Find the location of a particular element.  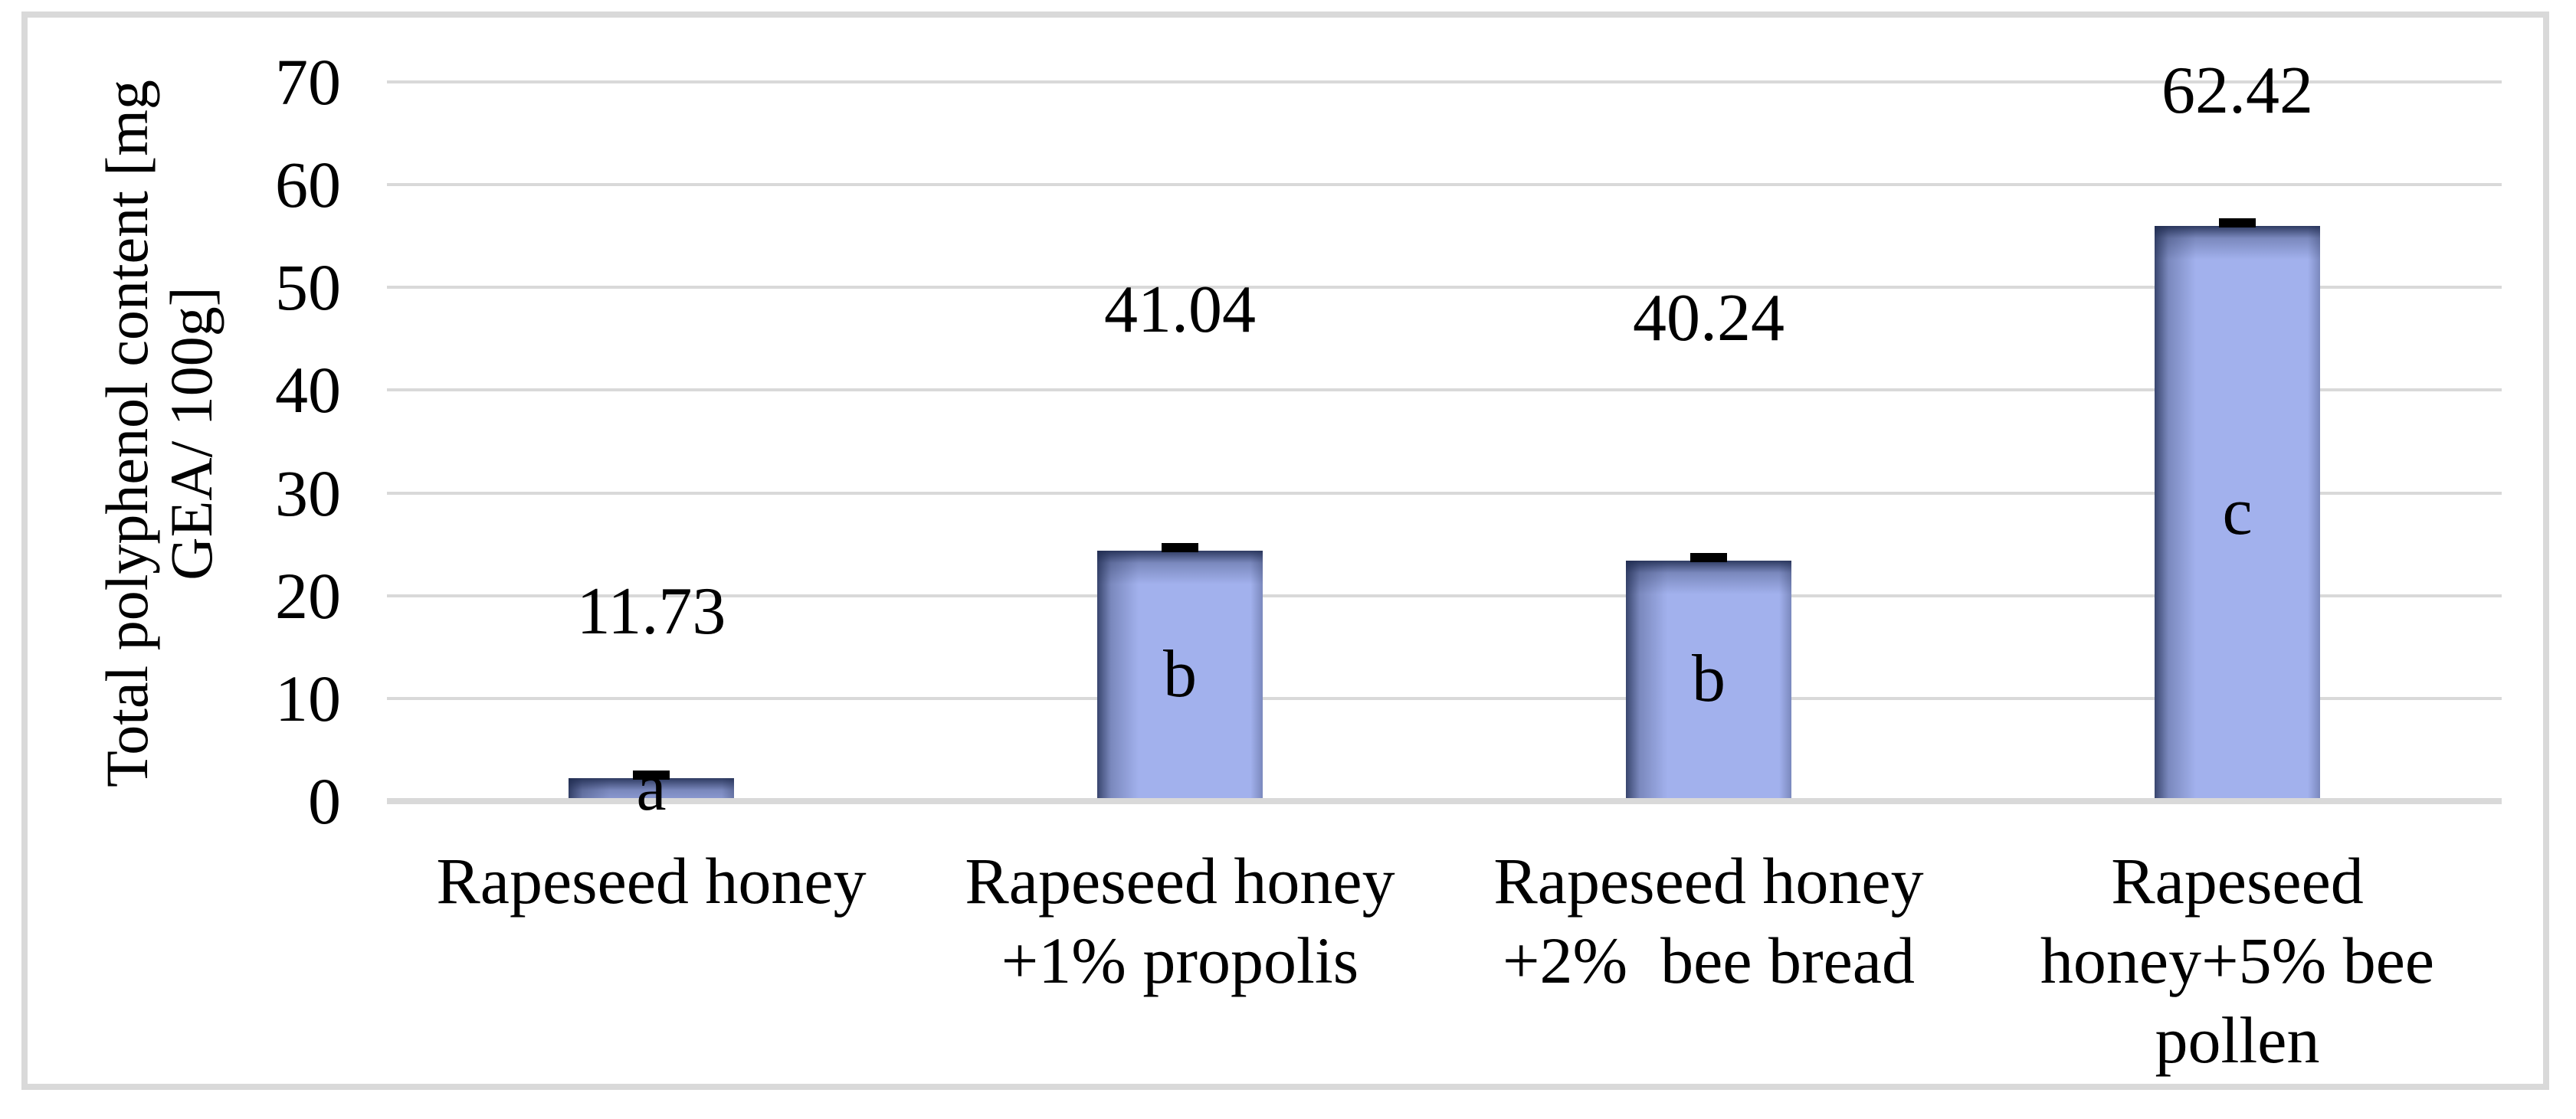

y-tick-0: 0 is located at coordinates (324, 801).